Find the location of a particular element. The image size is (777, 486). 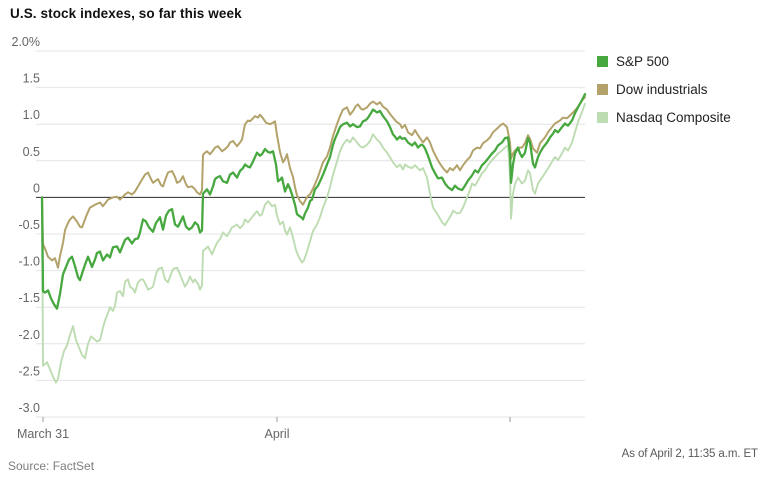

y-tick-label: 1.0 is located at coordinates (31, 115).